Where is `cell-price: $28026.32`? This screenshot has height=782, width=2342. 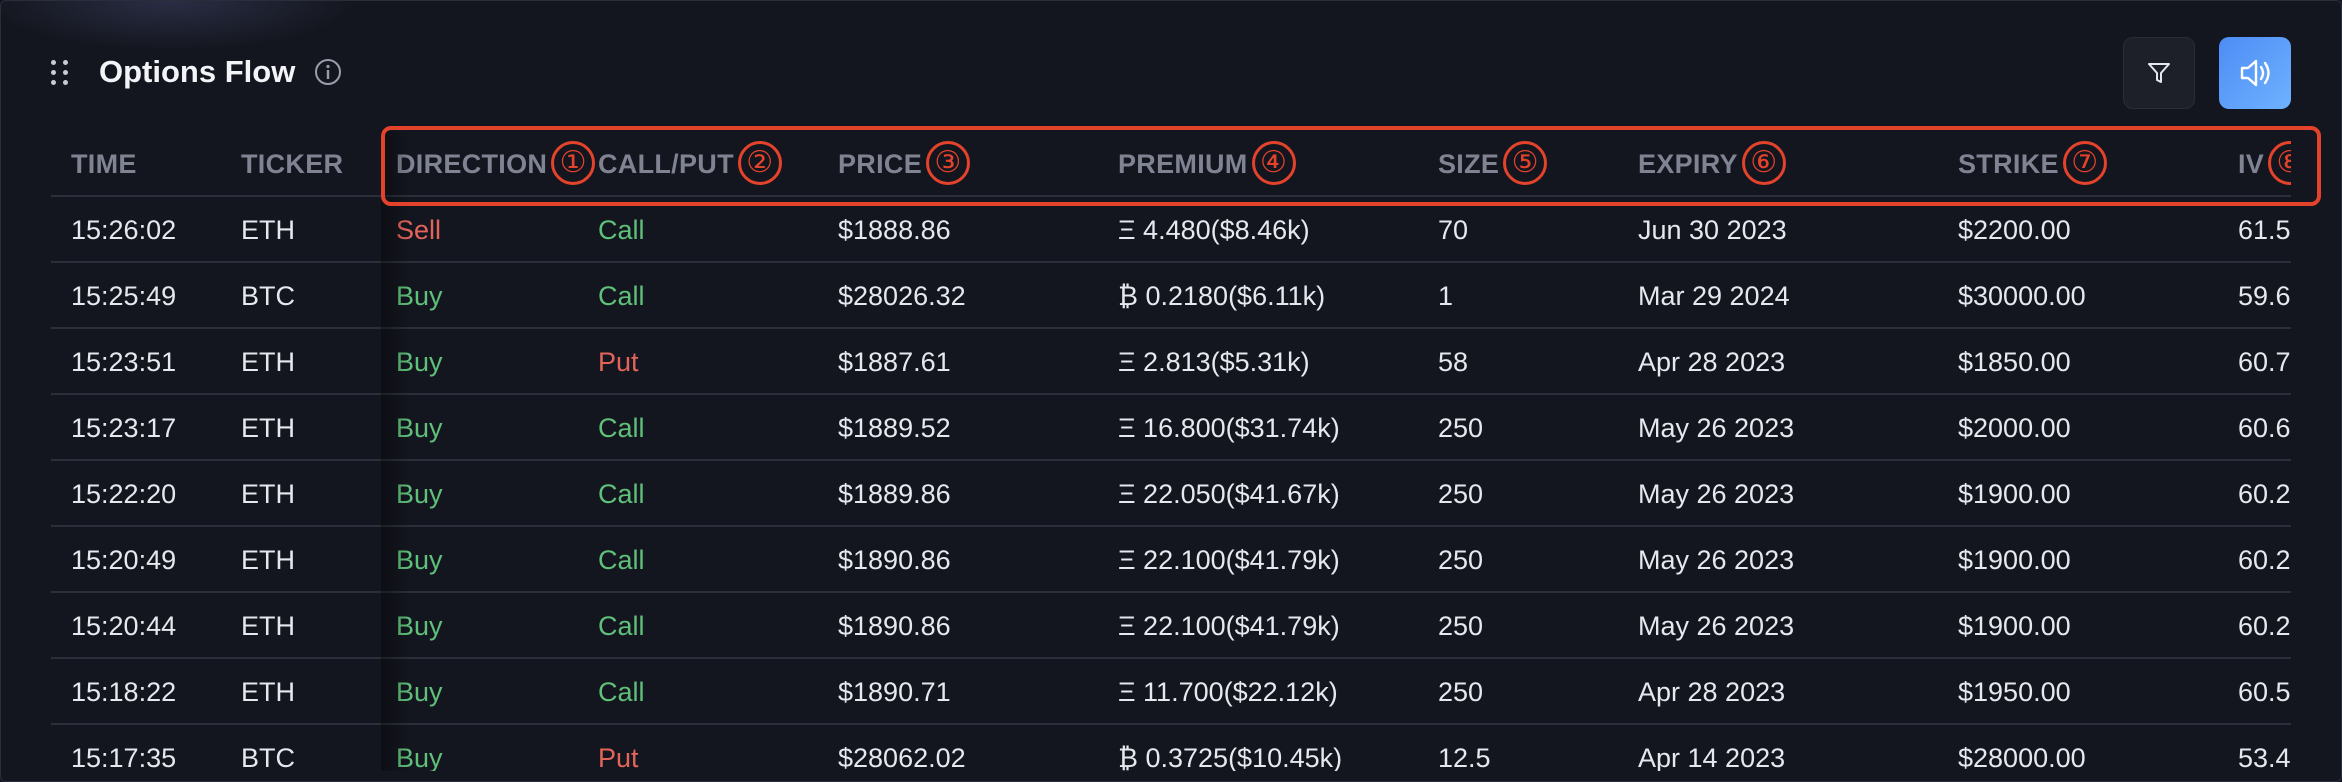 cell-price: $28026.32 is located at coordinates (902, 296).